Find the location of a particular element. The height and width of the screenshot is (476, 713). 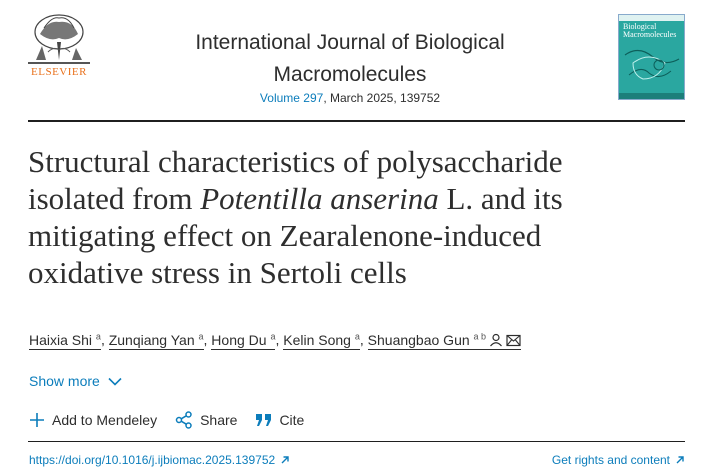

article-title-text: isolated from is located at coordinates (114, 198).